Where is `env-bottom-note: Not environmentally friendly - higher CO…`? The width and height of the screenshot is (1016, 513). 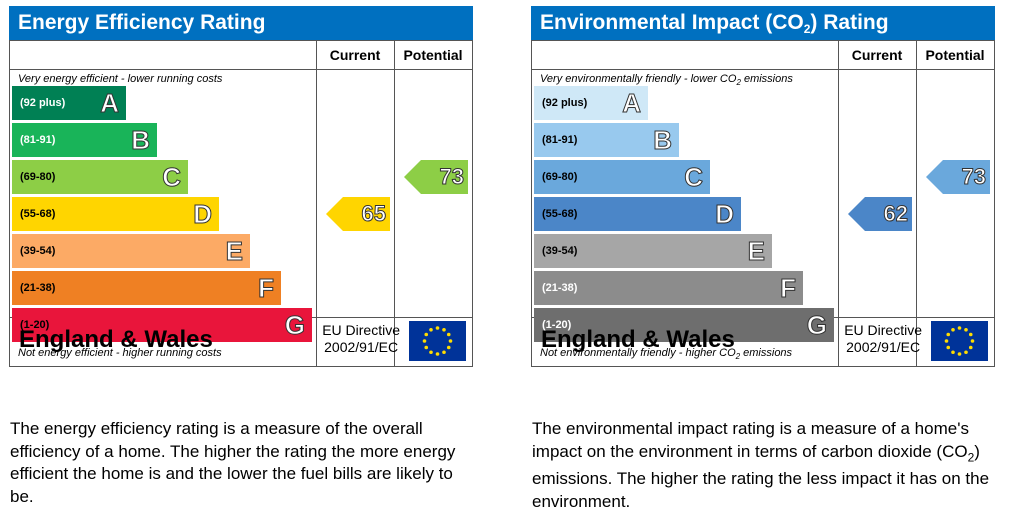
env-bottom-note: Not environmentally friendly - higher CO… is located at coordinates (666, 354).